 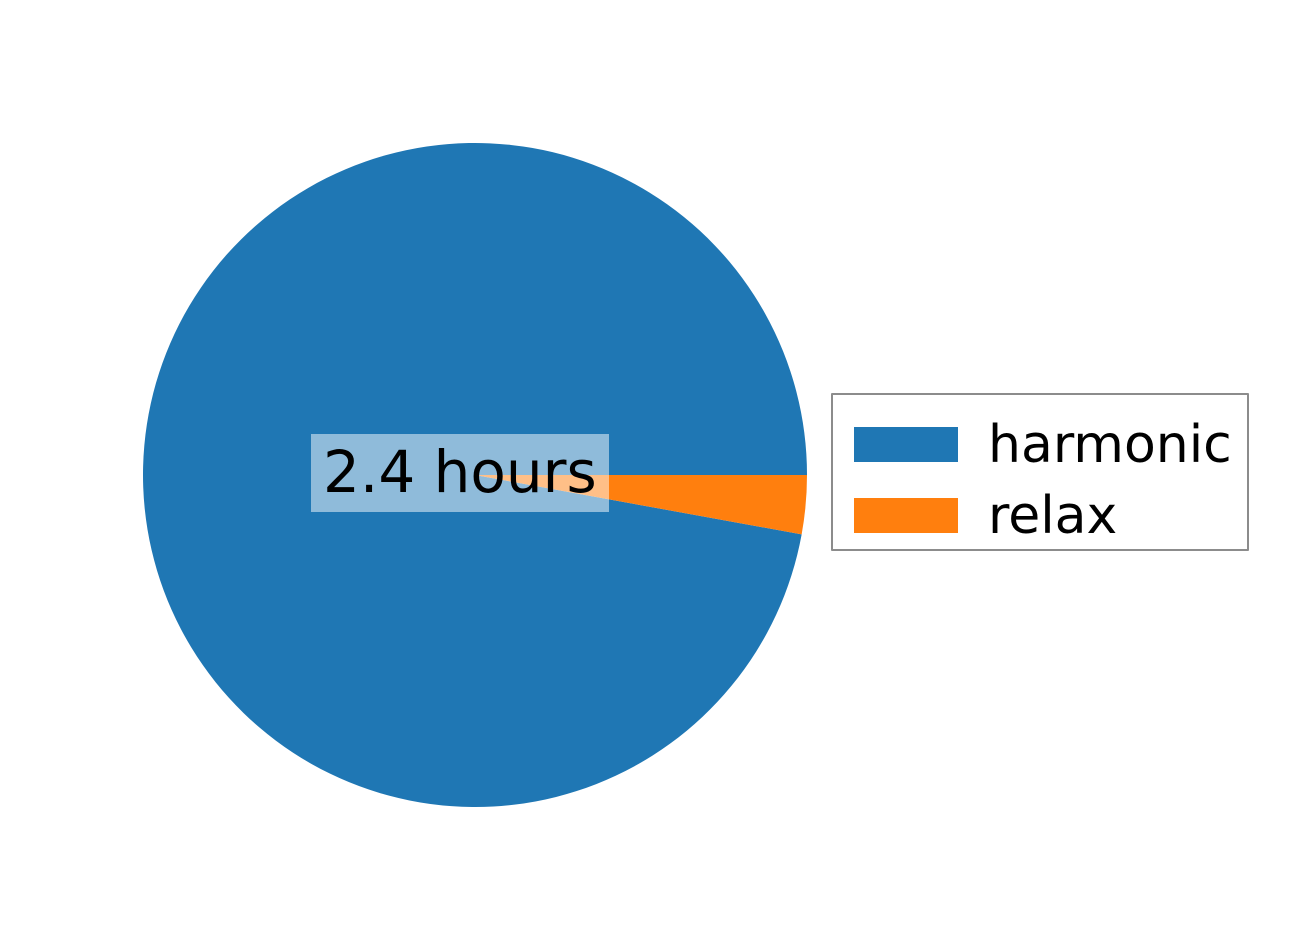 I want to click on legend-item-relax: relax, so click(x=1040, y=516).